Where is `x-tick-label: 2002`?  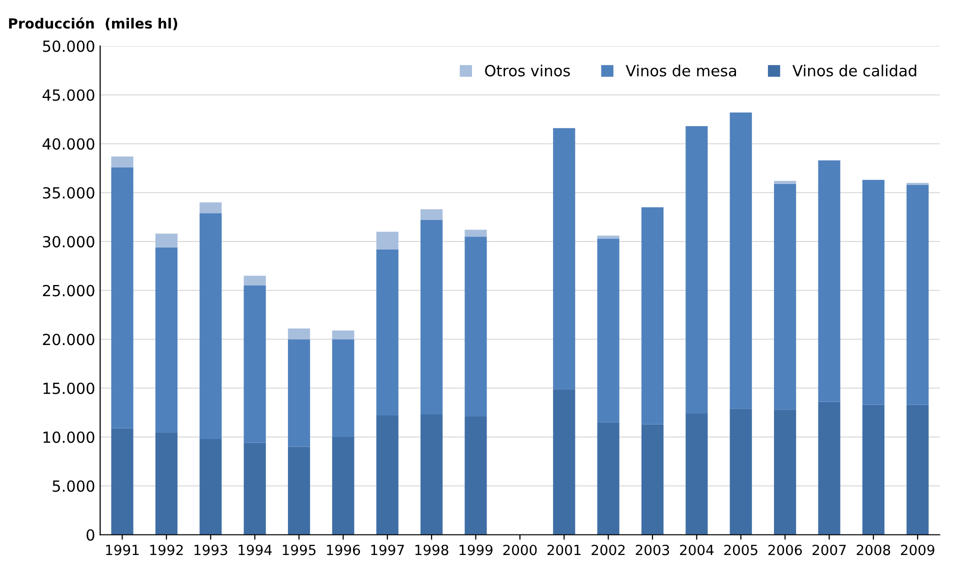
x-tick-label: 2002 is located at coordinates (608, 550).